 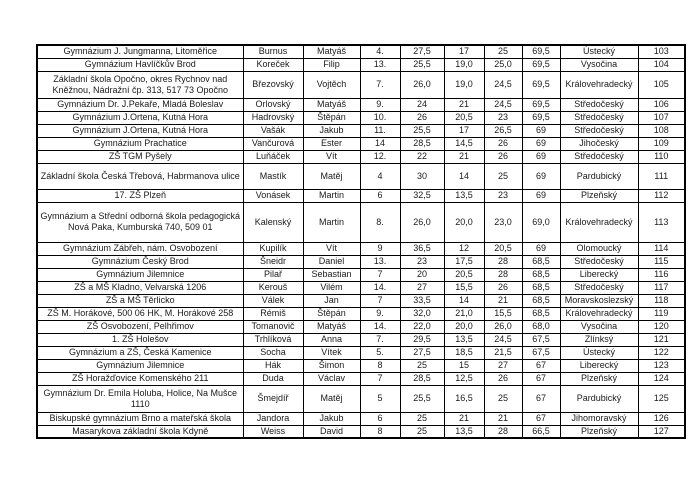 I want to click on surname-cell: Vančurová, so click(x=273, y=143).